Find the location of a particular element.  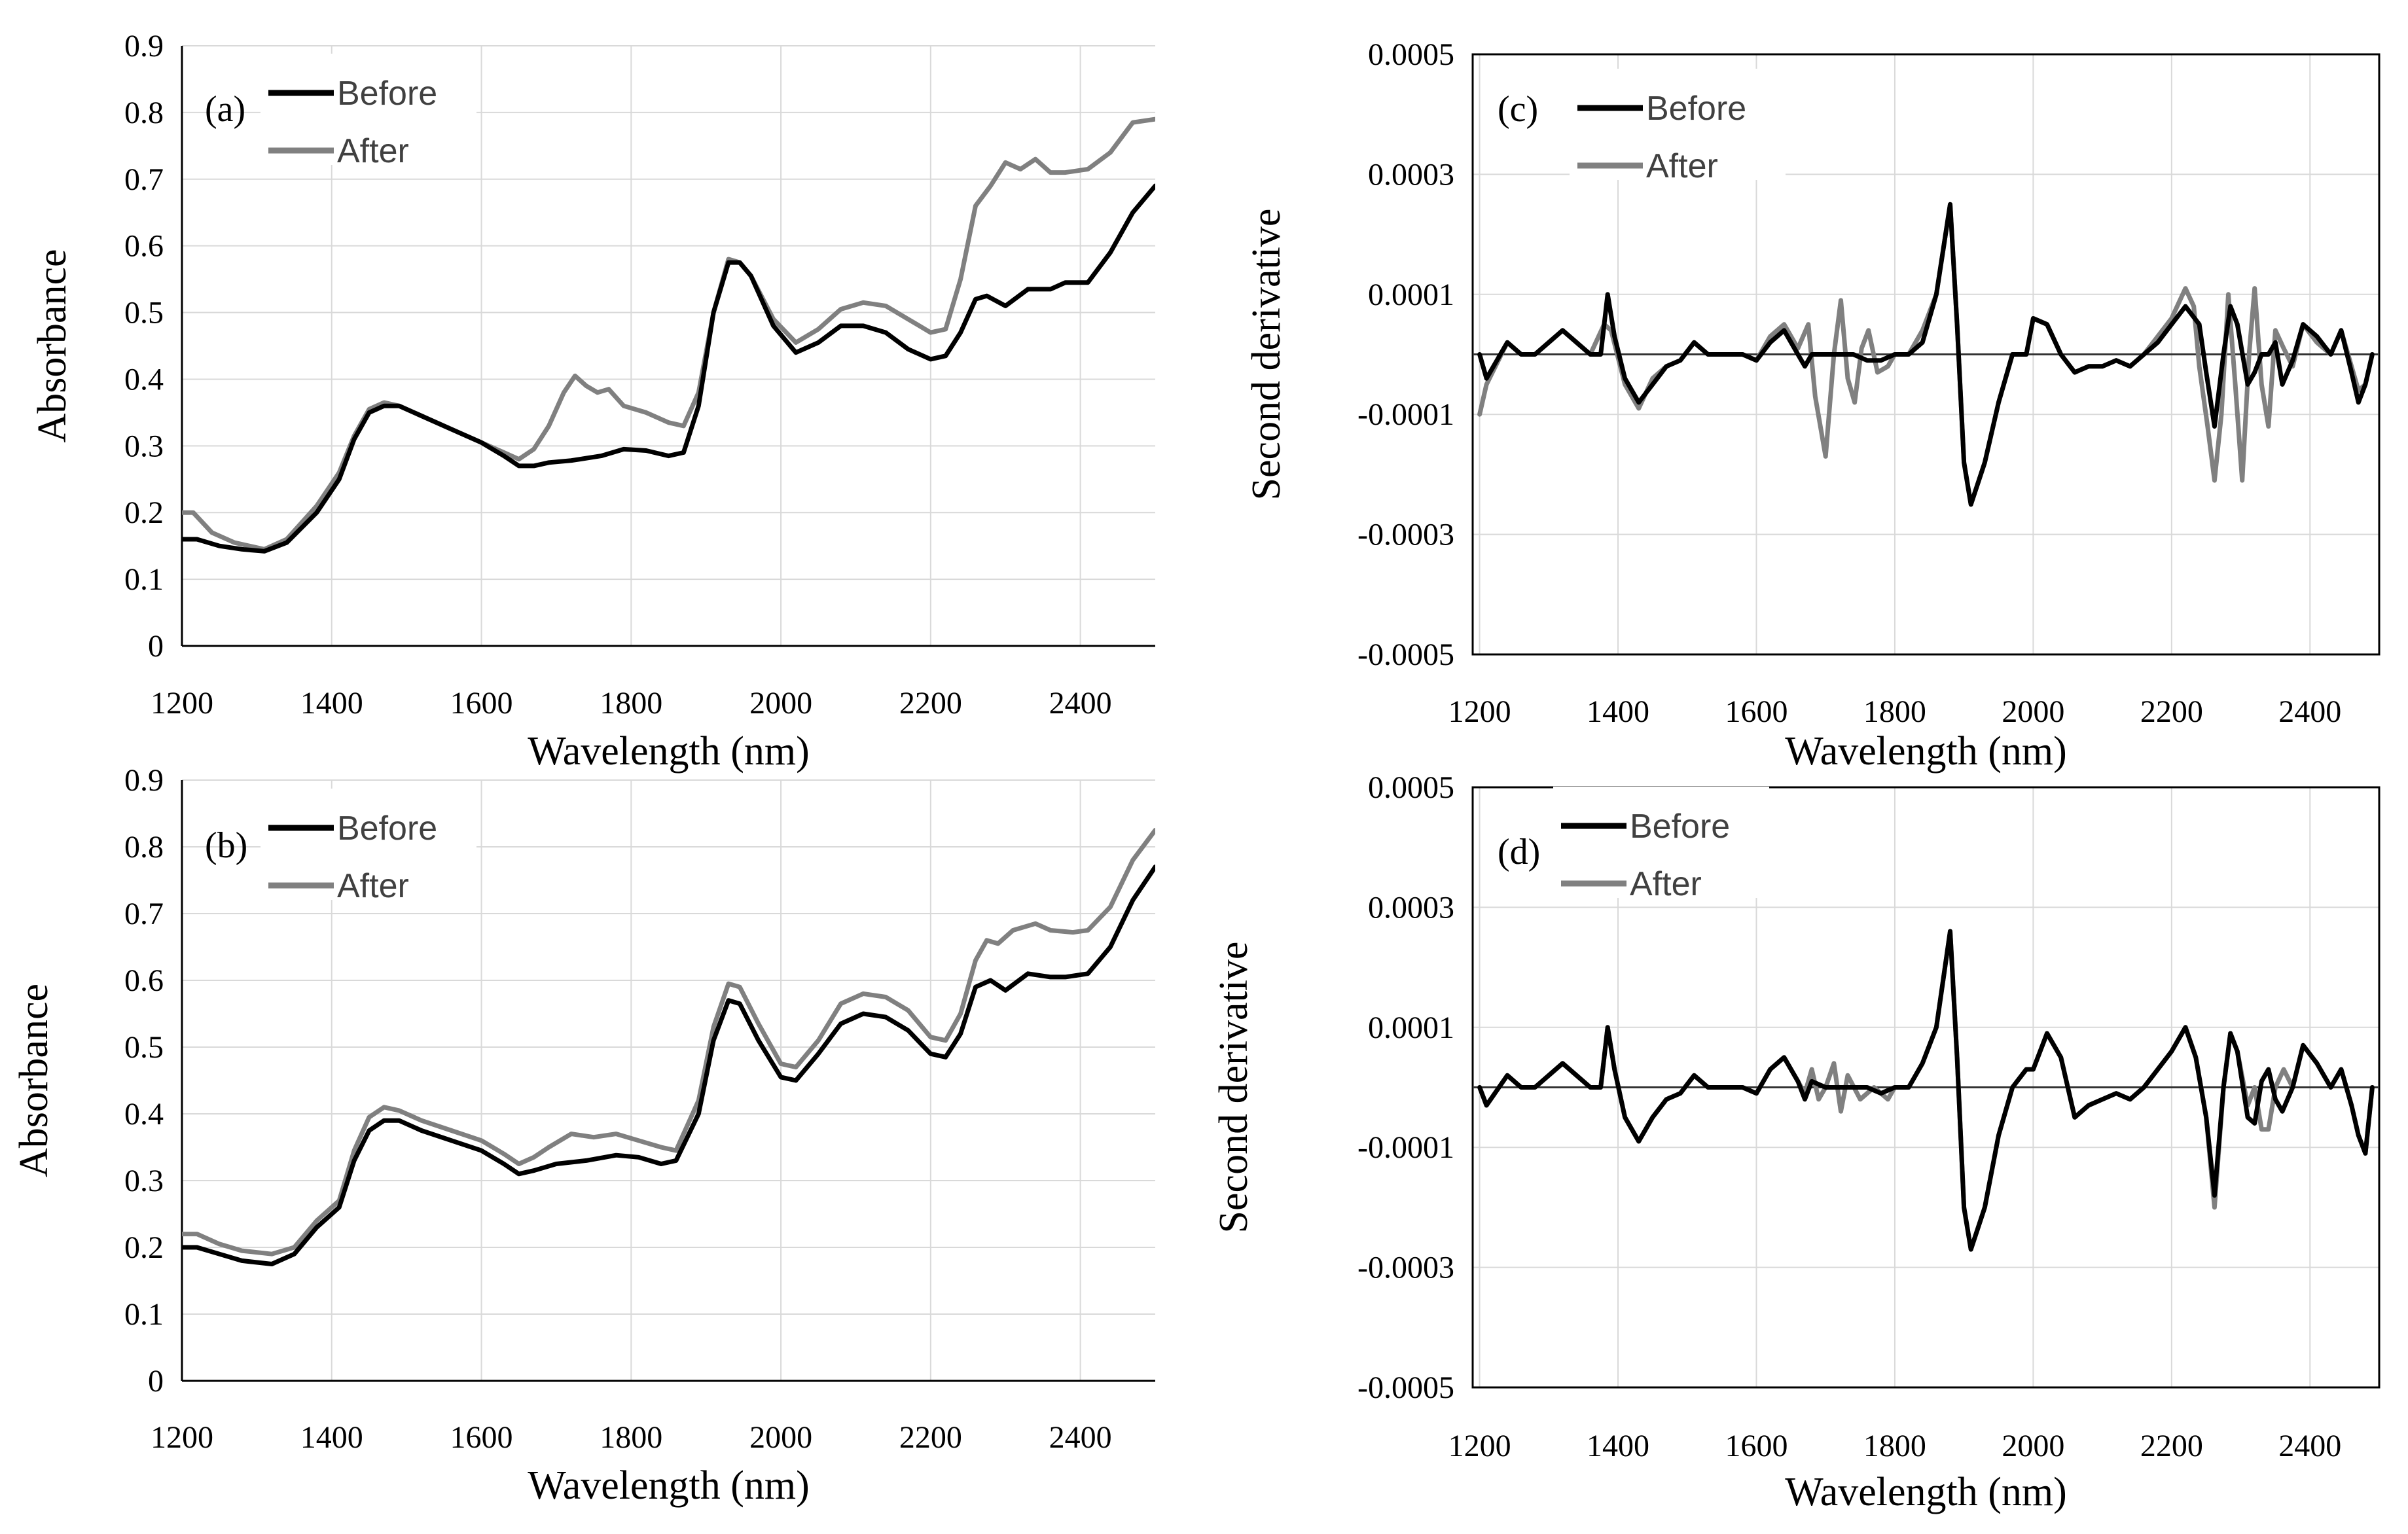

panel-label: (a) is located at coordinates (225, 110).